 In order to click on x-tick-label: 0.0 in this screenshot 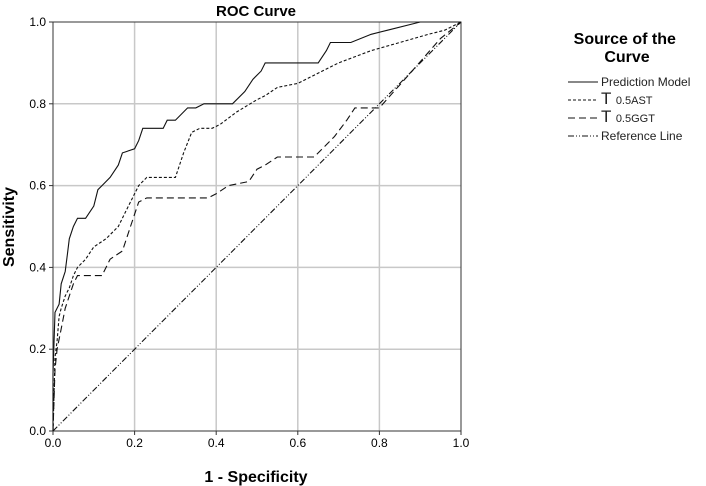, I will do `click(53, 443)`.